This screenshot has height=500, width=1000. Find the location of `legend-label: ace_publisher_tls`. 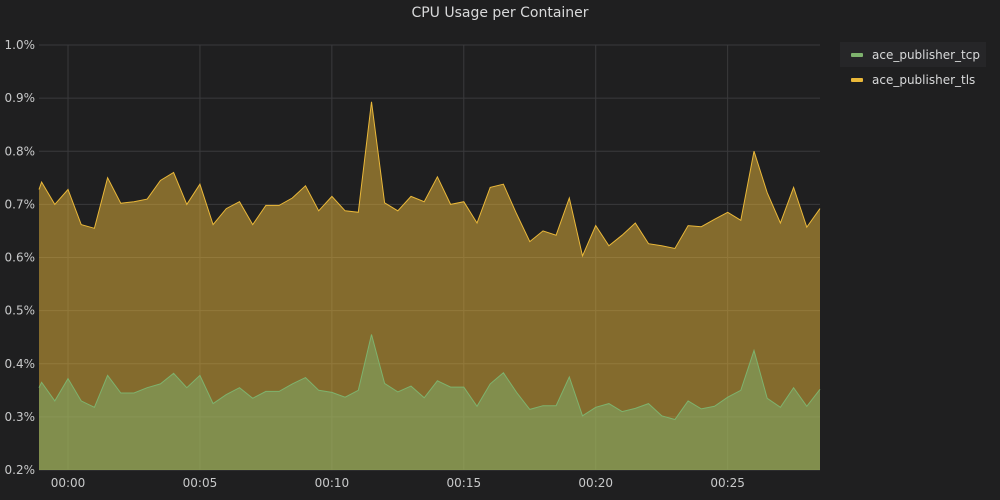

legend-label: ace_publisher_tls is located at coordinates (924, 79).